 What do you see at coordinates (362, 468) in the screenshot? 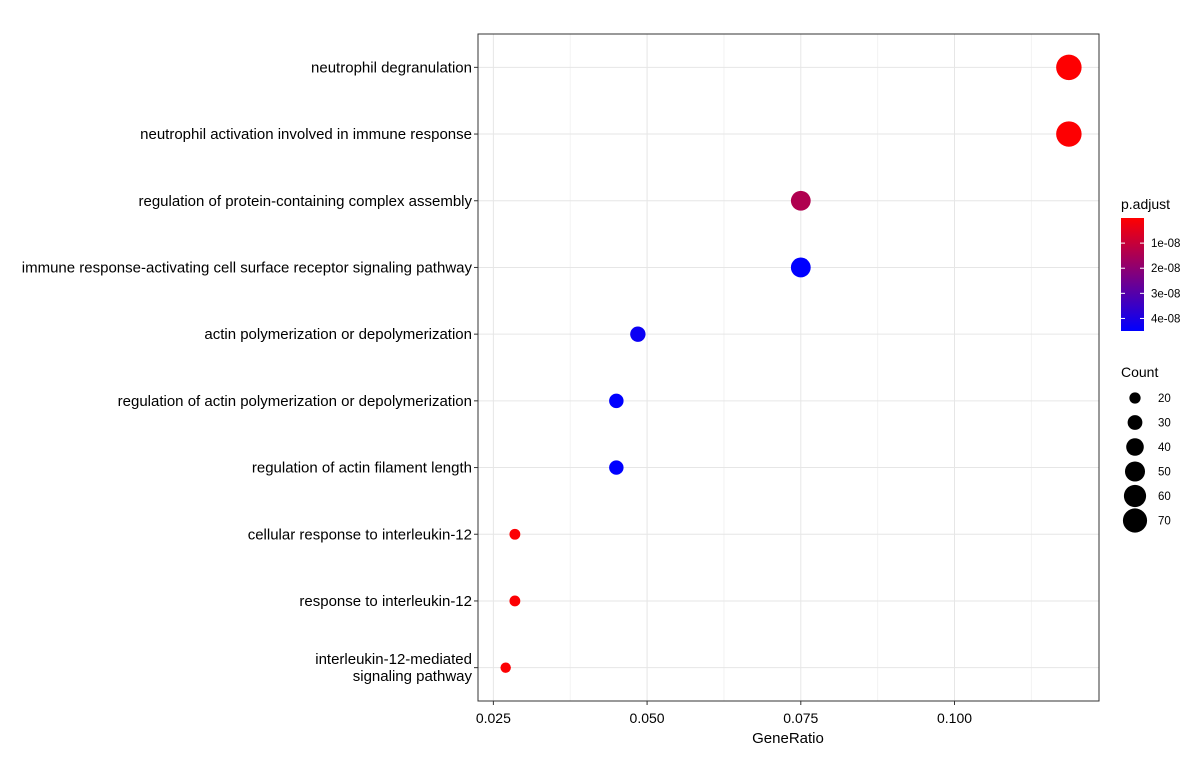
I see `y-tick-label: regulation of actin filament length` at bounding box center [362, 468].